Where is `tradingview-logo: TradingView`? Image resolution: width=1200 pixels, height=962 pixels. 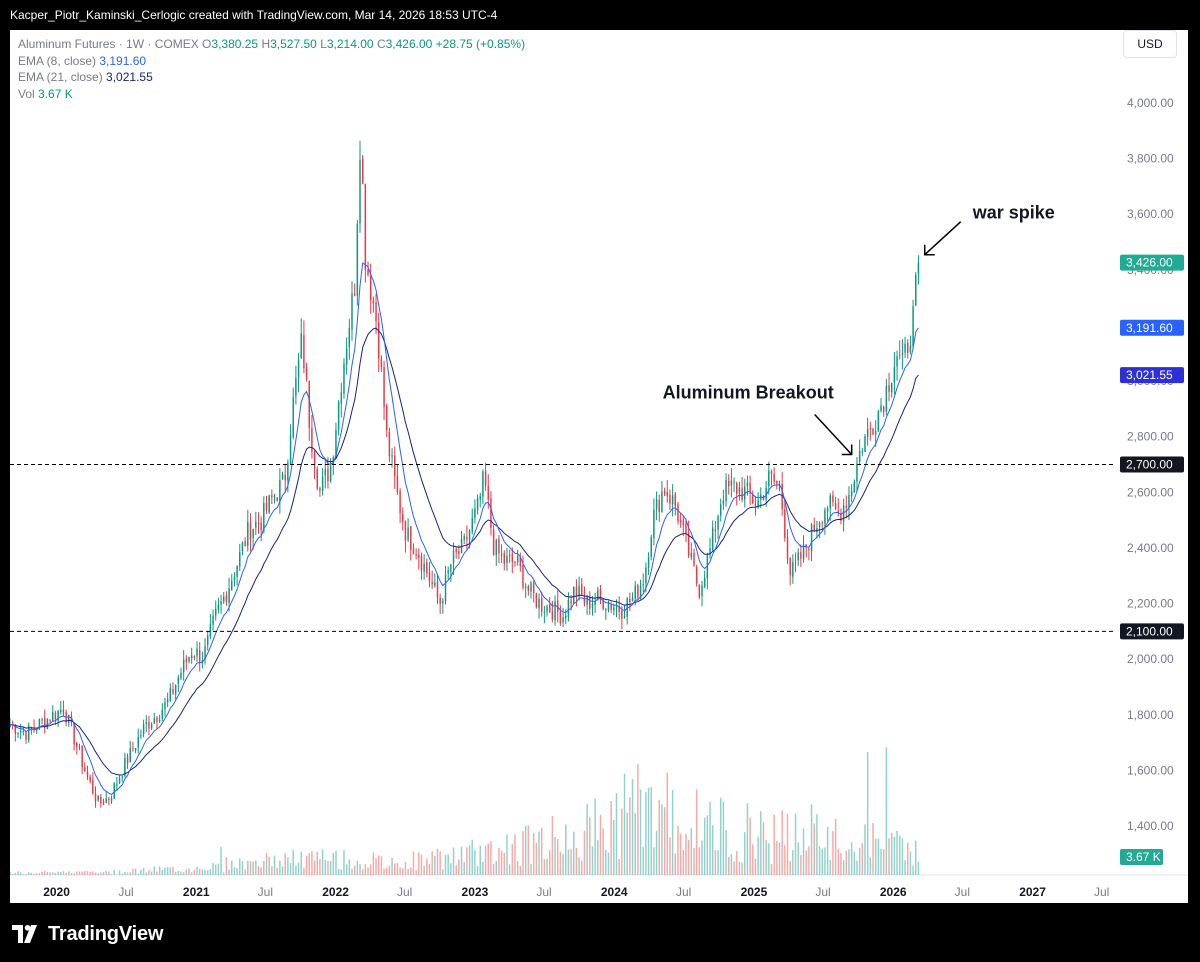
tradingview-logo: TradingView is located at coordinates (87, 934).